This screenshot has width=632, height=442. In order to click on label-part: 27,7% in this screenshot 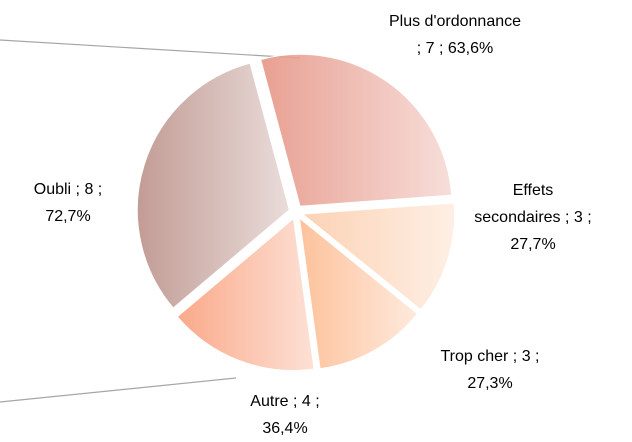, I will do `click(533, 244)`.